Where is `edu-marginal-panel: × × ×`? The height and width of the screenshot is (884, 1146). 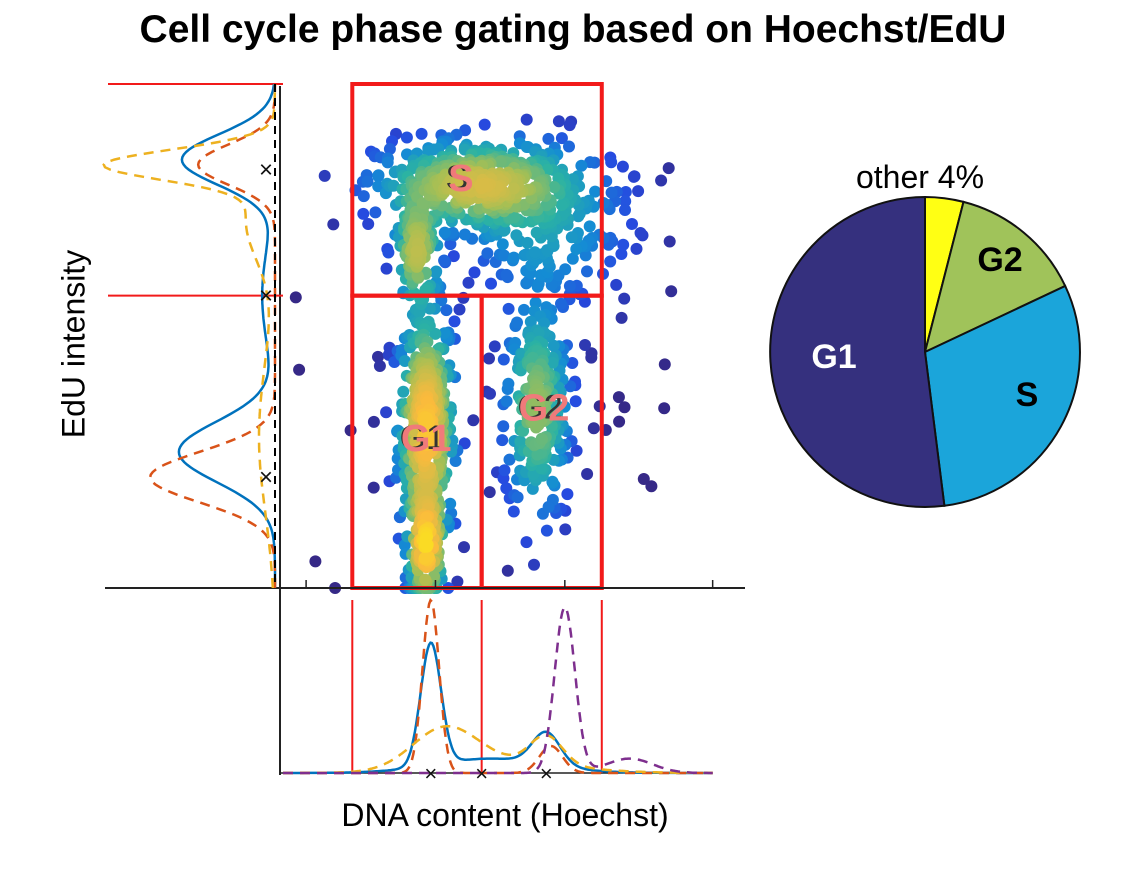
edu-marginal-panel: × × × is located at coordinates (192, 336).